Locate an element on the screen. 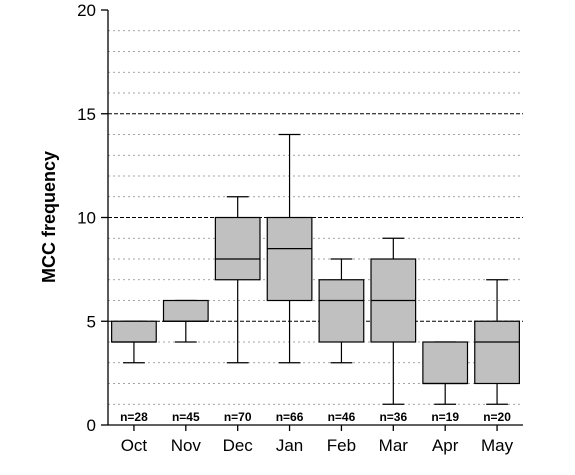 The image size is (575, 475). box-oct is located at coordinates (134, 342).